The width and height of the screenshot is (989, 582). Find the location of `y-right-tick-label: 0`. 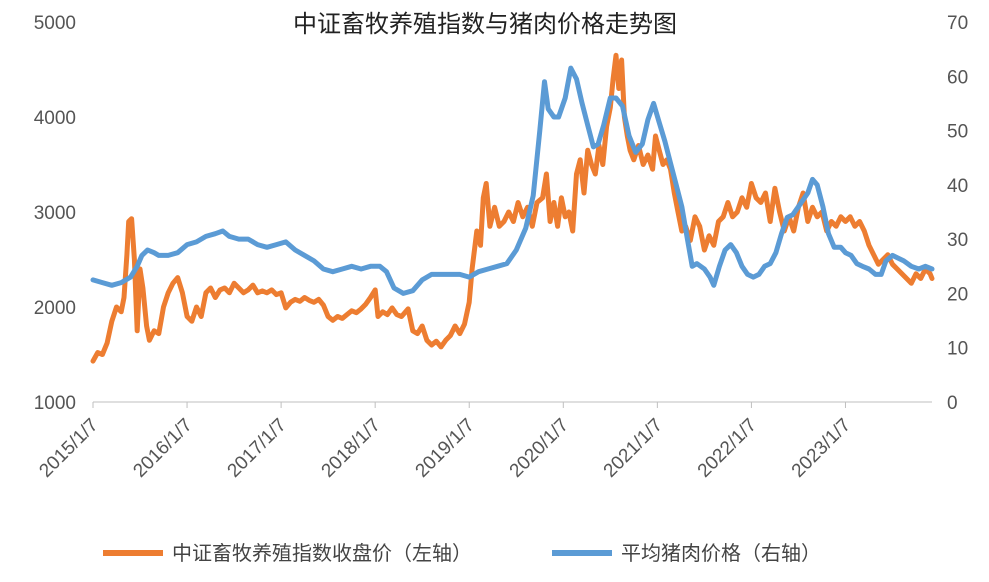

y-right-tick-label: 0 is located at coordinates (952, 403).